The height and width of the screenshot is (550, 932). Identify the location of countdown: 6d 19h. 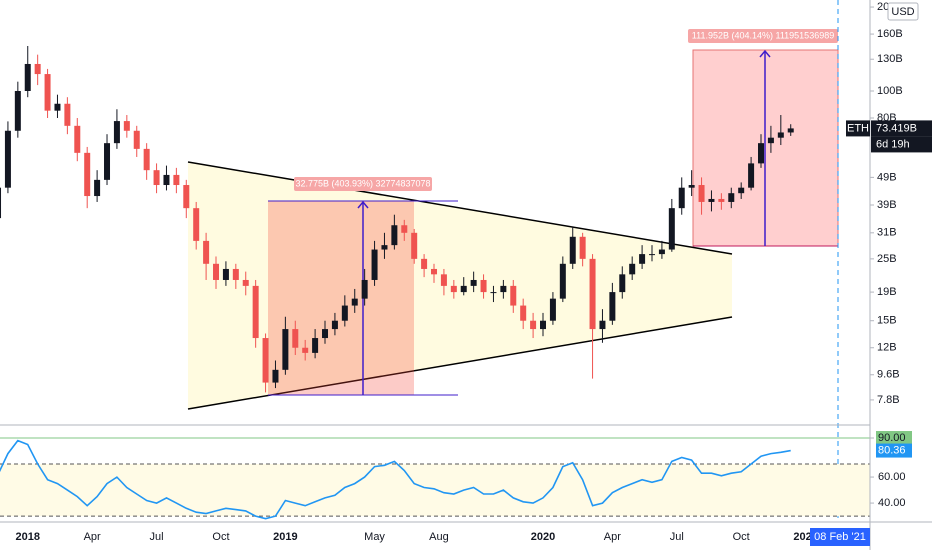
(893, 144).